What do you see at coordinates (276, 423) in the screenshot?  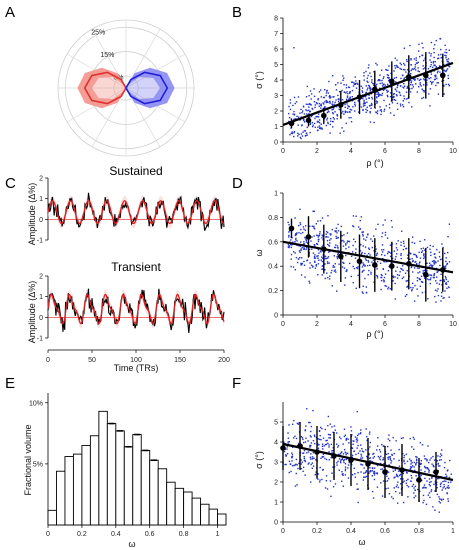 I see `y-tick-label: 5` at bounding box center [276, 423].